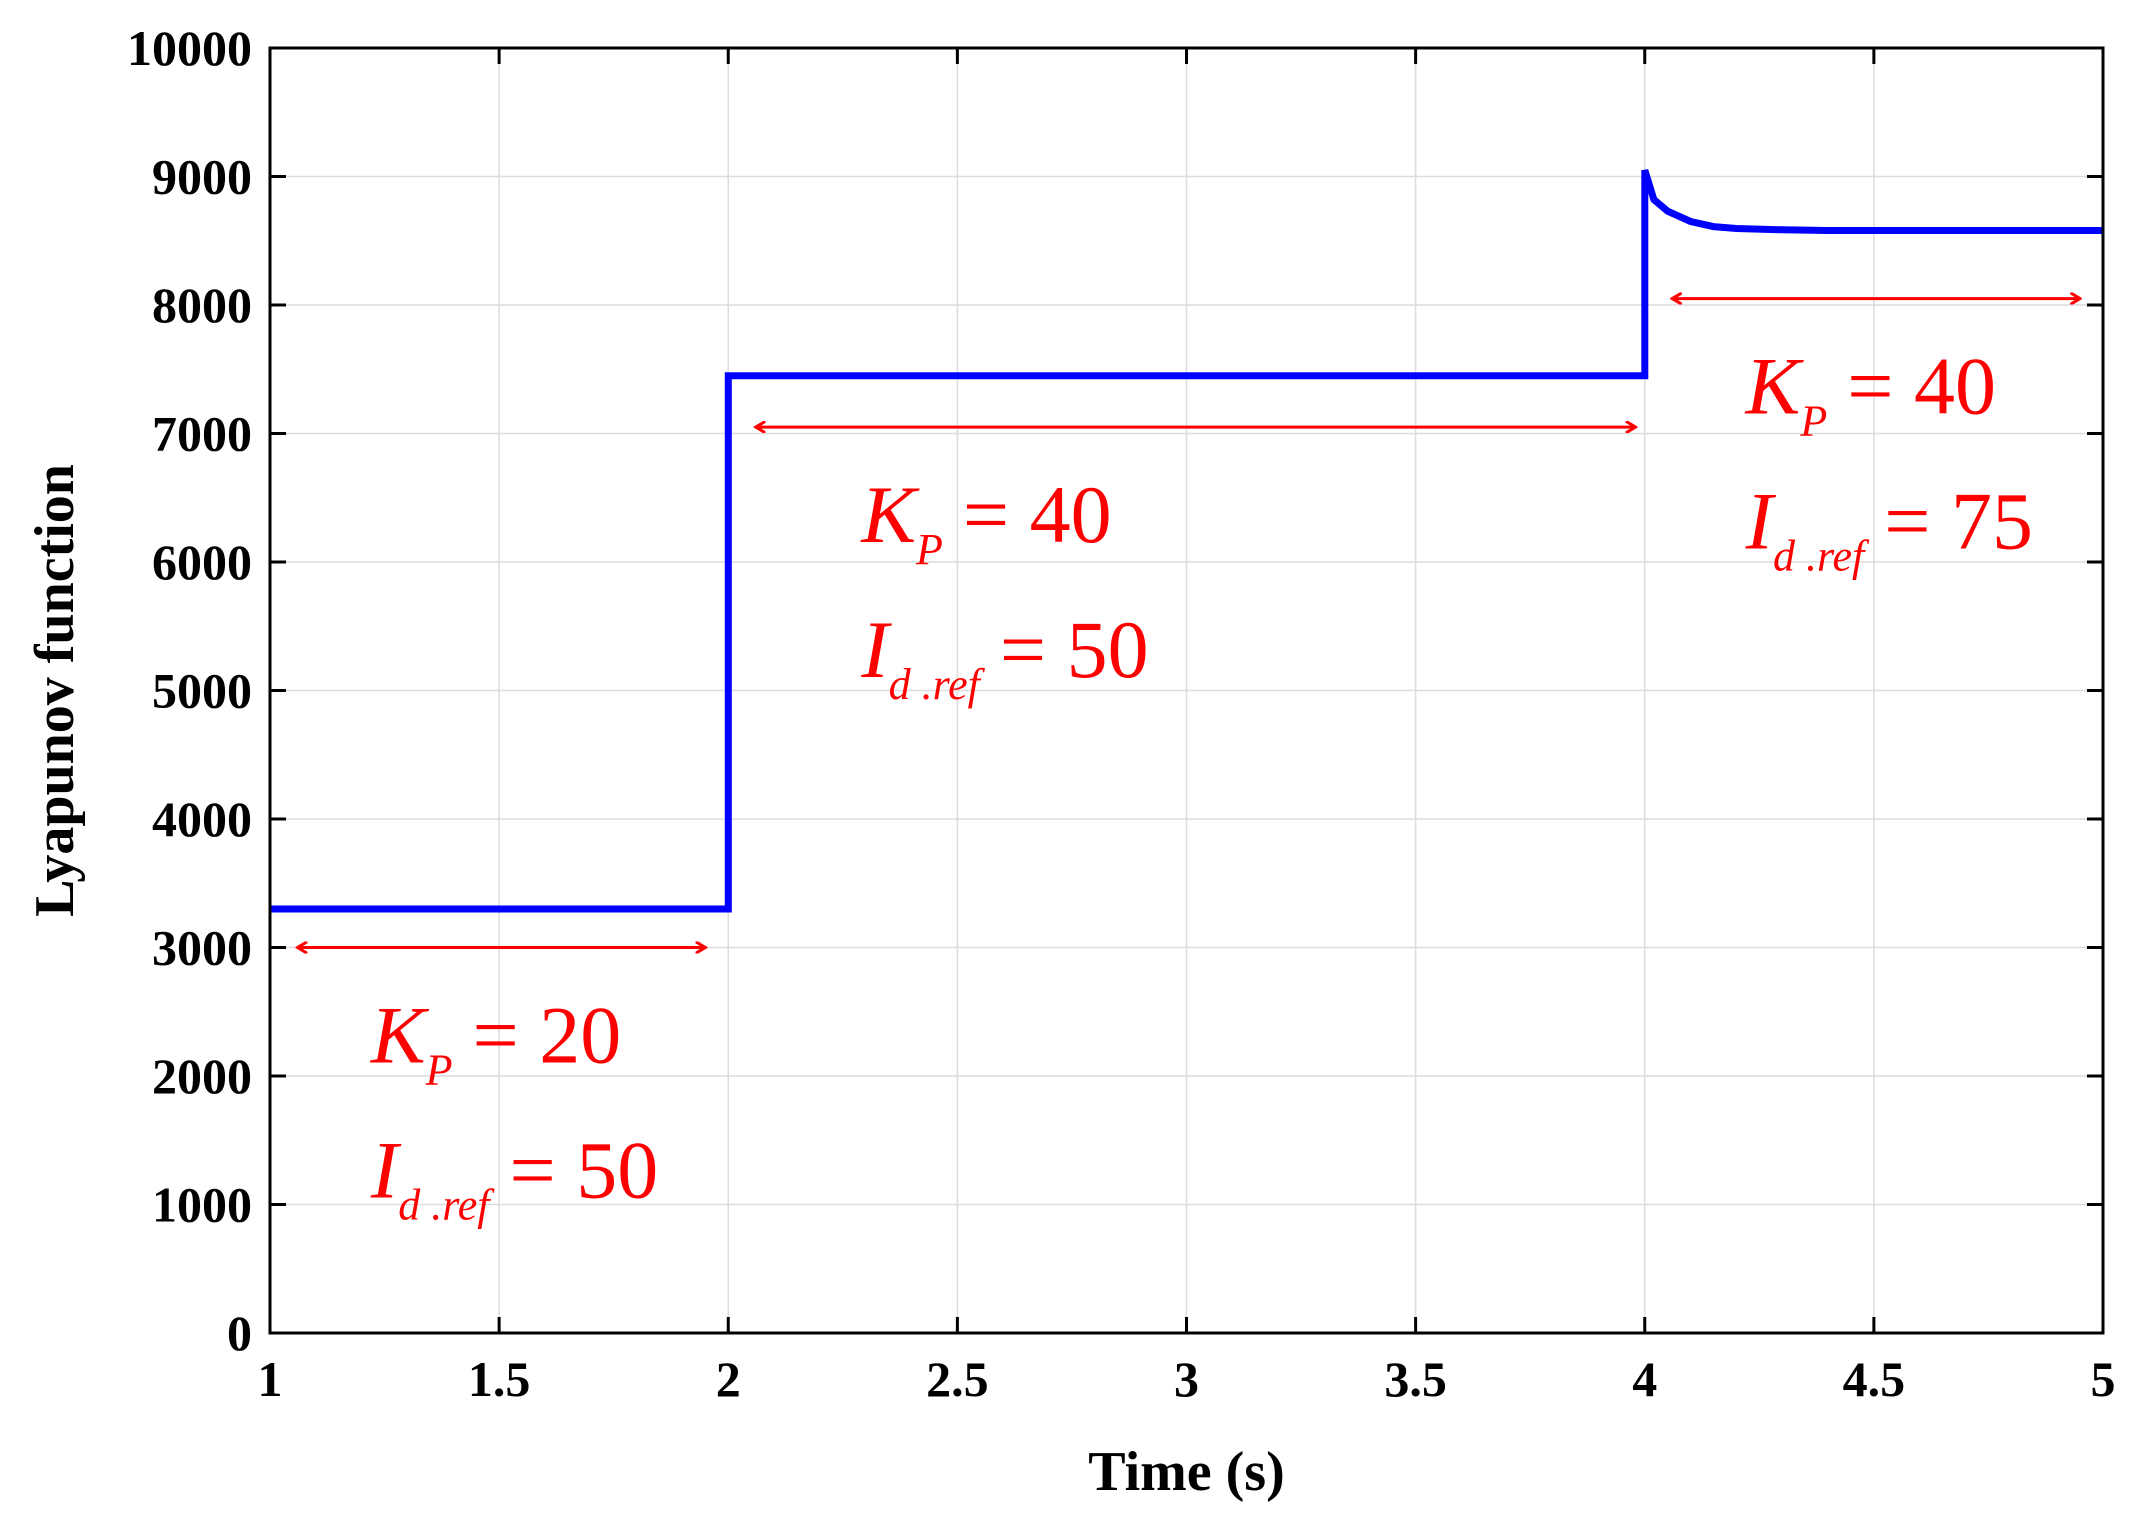 The height and width of the screenshot is (1520, 2131). I want to click on kp-text: KP = 20, so click(495, 1042).